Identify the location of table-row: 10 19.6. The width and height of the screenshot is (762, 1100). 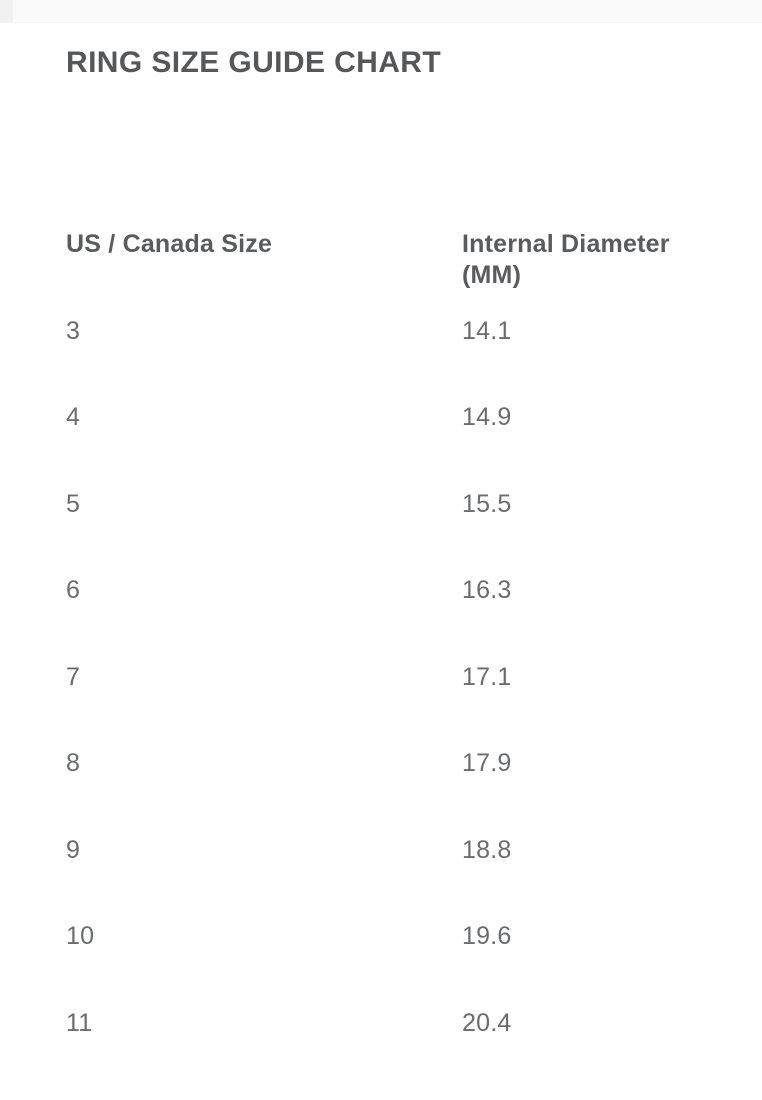
(396, 964).